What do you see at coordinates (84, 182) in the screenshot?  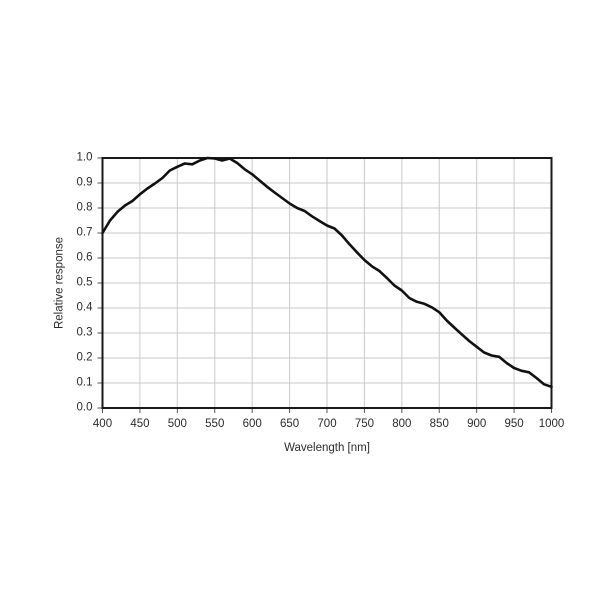 I see `y-tick-label: 0.9` at bounding box center [84, 182].